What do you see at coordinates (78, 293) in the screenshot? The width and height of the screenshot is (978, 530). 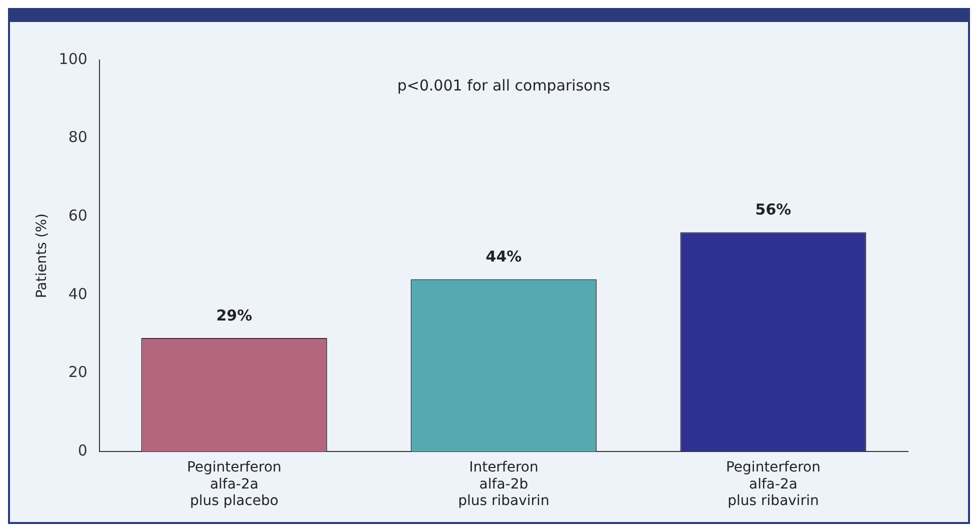 I see `y-tick-label: 40` at bounding box center [78, 293].